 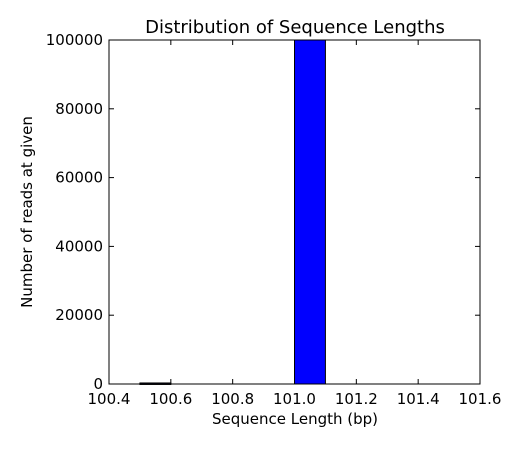 What do you see at coordinates (480, 399) in the screenshot?
I see `x-tick-label-6: 101.6` at bounding box center [480, 399].